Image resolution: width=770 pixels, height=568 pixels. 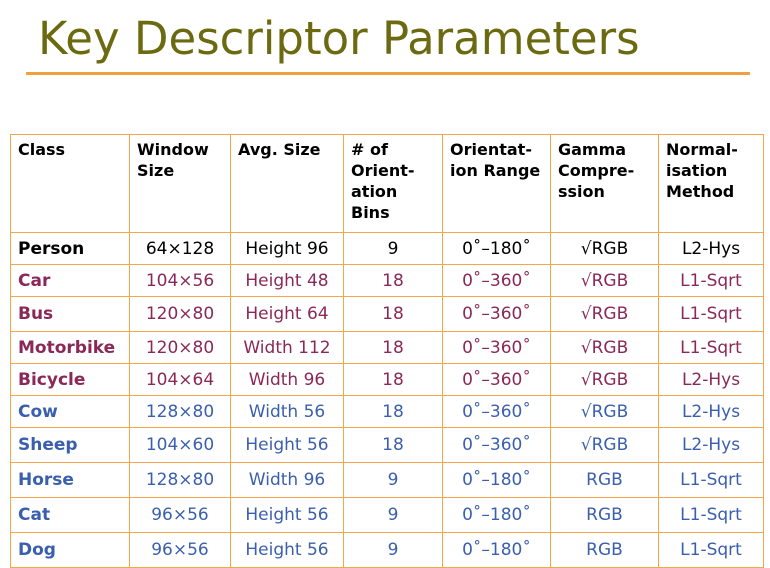 I want to click on header-orientation-bins: # of Orient-ation Bins, so click(x=393, y=183).